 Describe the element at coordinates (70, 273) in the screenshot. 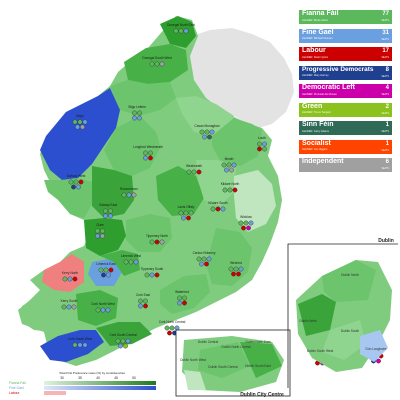

I see `label-kerry-n: Kerry North` at that location.